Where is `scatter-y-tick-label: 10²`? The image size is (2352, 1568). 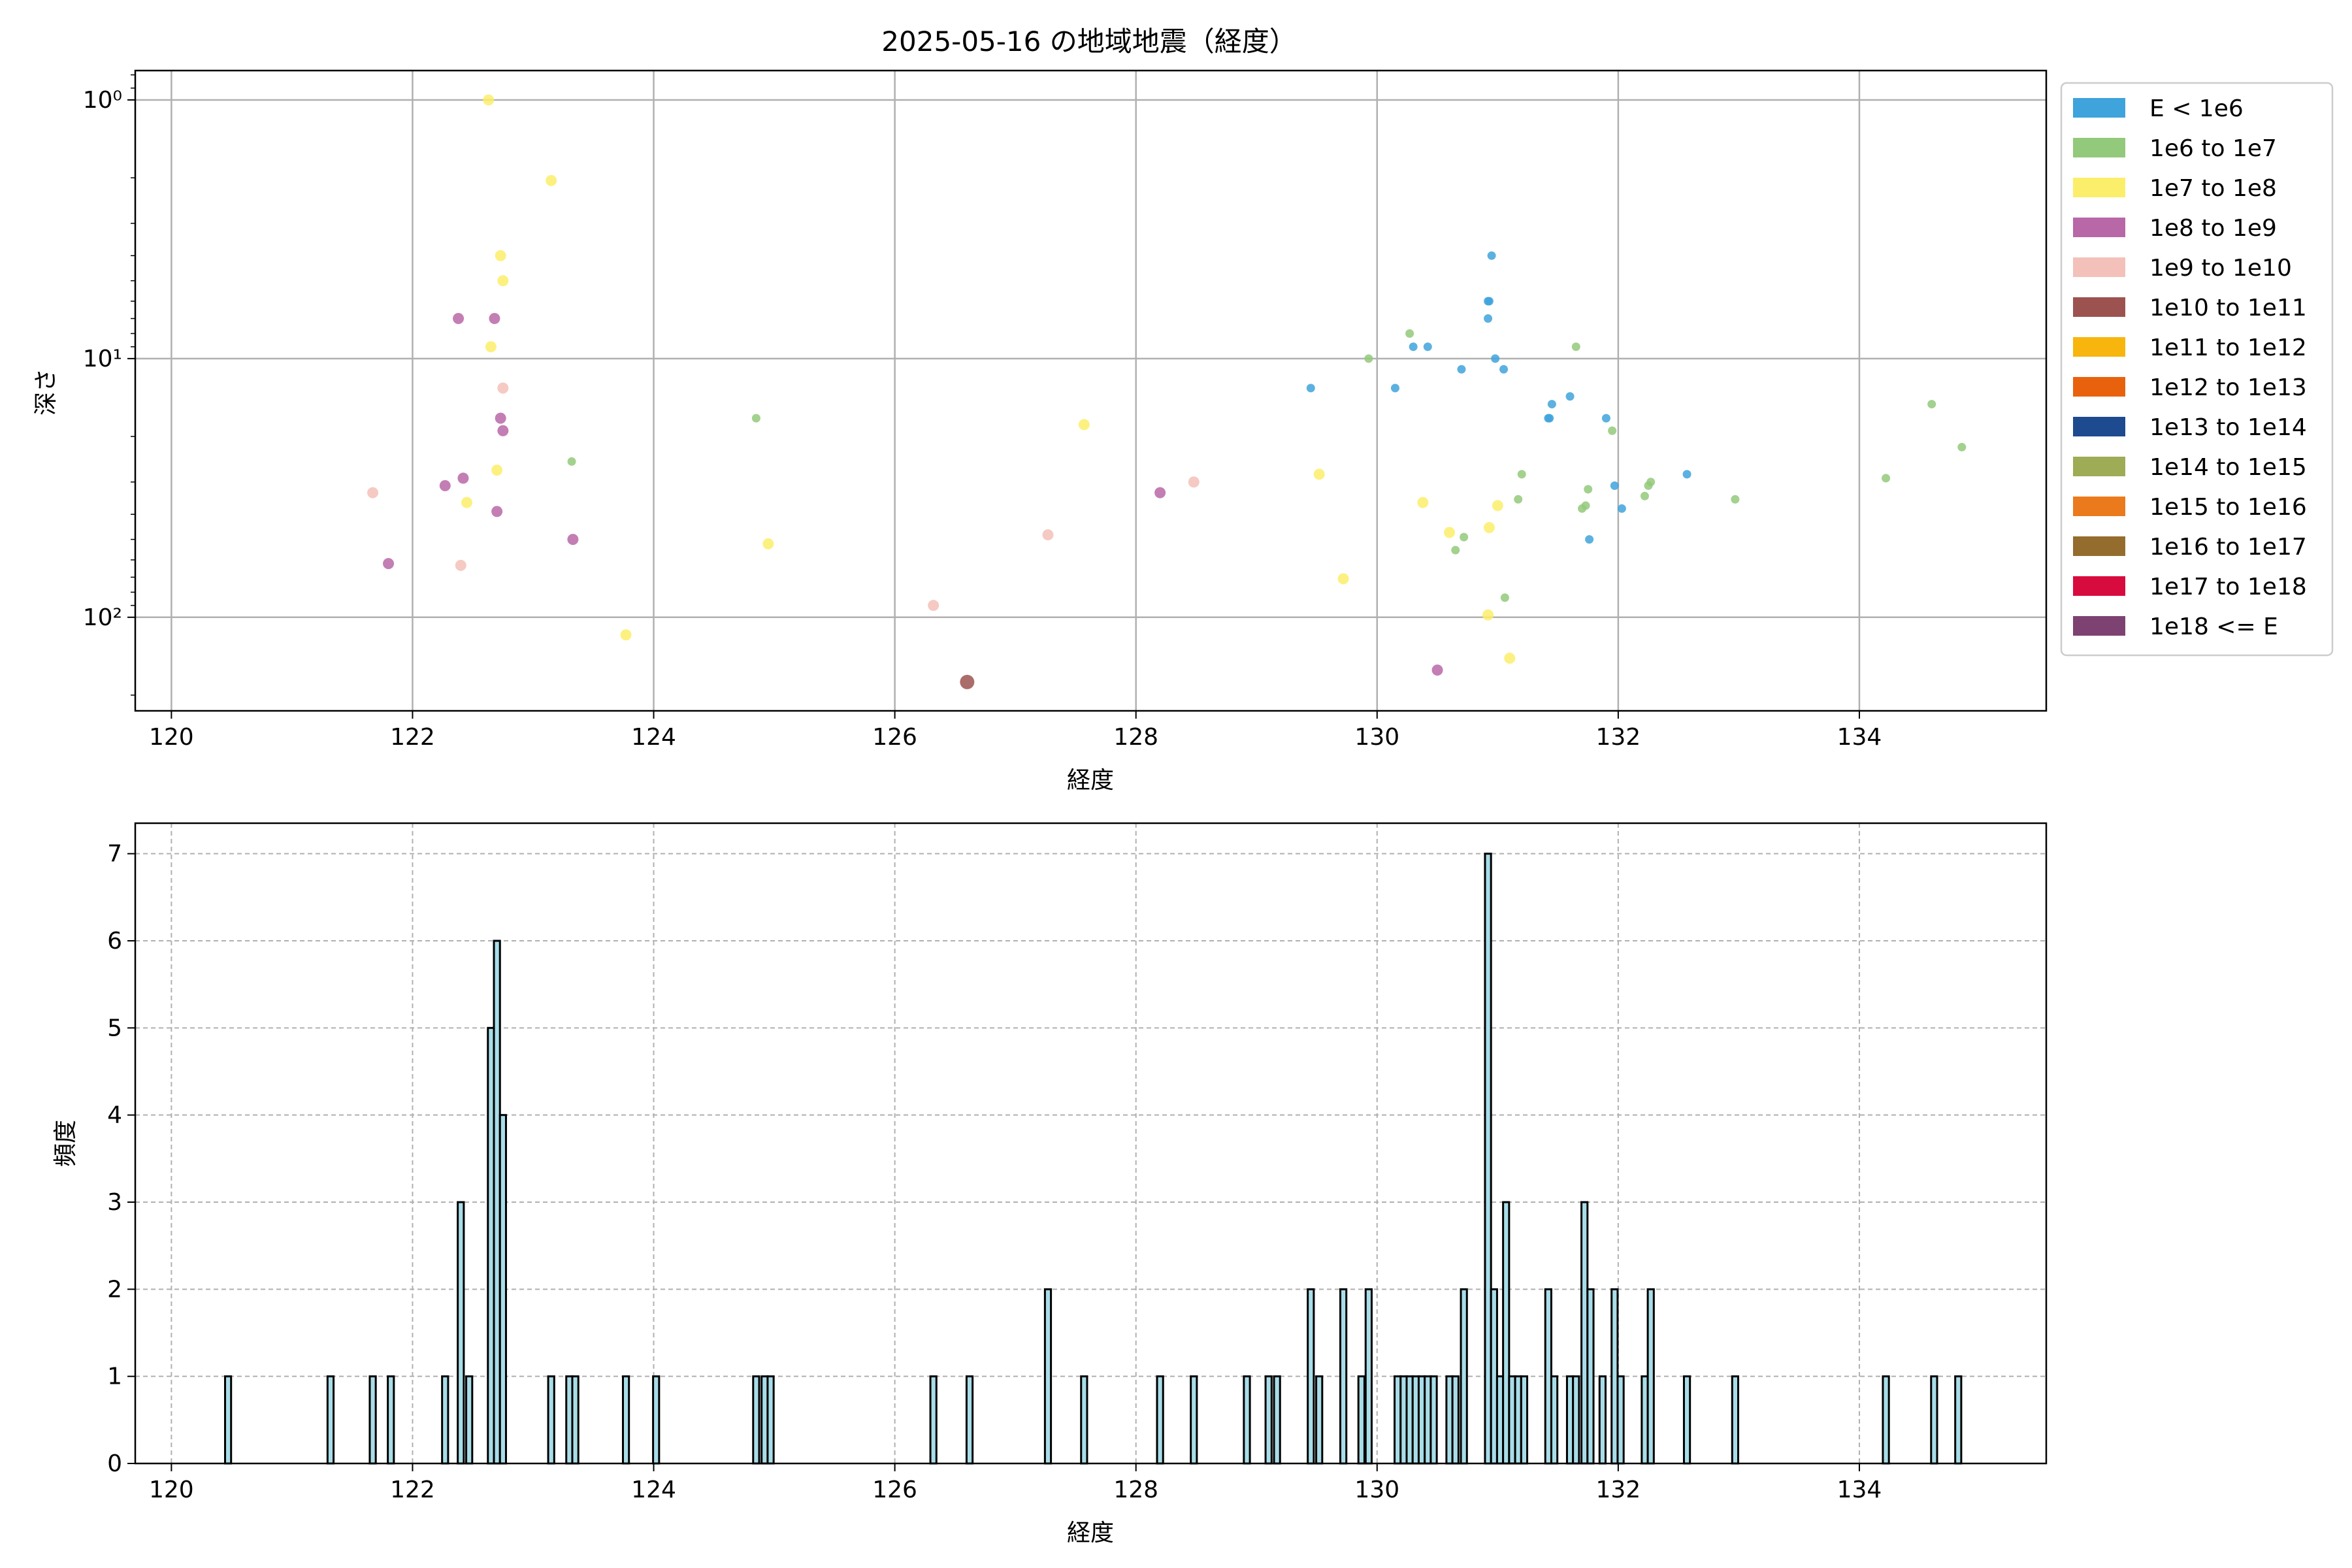
scatter-y-tick-label: 10² is located at coordinates (102, 617).